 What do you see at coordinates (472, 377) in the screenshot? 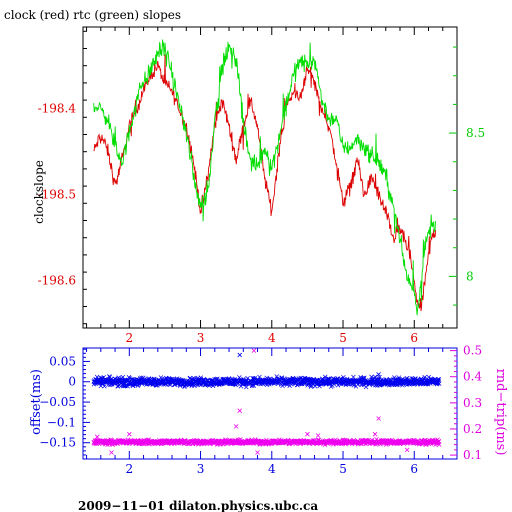
I see `bottom-y-tick-label-right: 0.4` at bounding box center [472, 377].